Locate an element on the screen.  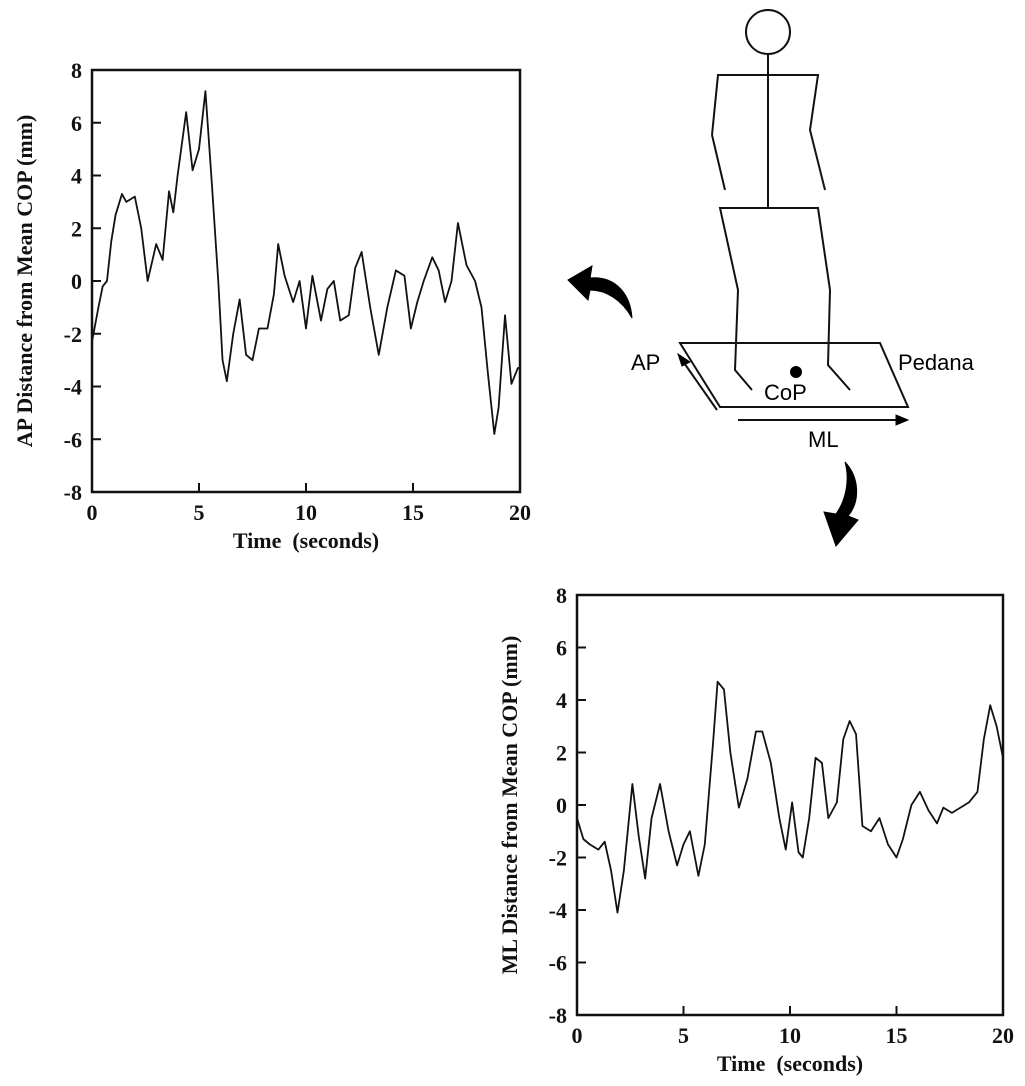
ml-label: ML is located at coordinates (823, 439).